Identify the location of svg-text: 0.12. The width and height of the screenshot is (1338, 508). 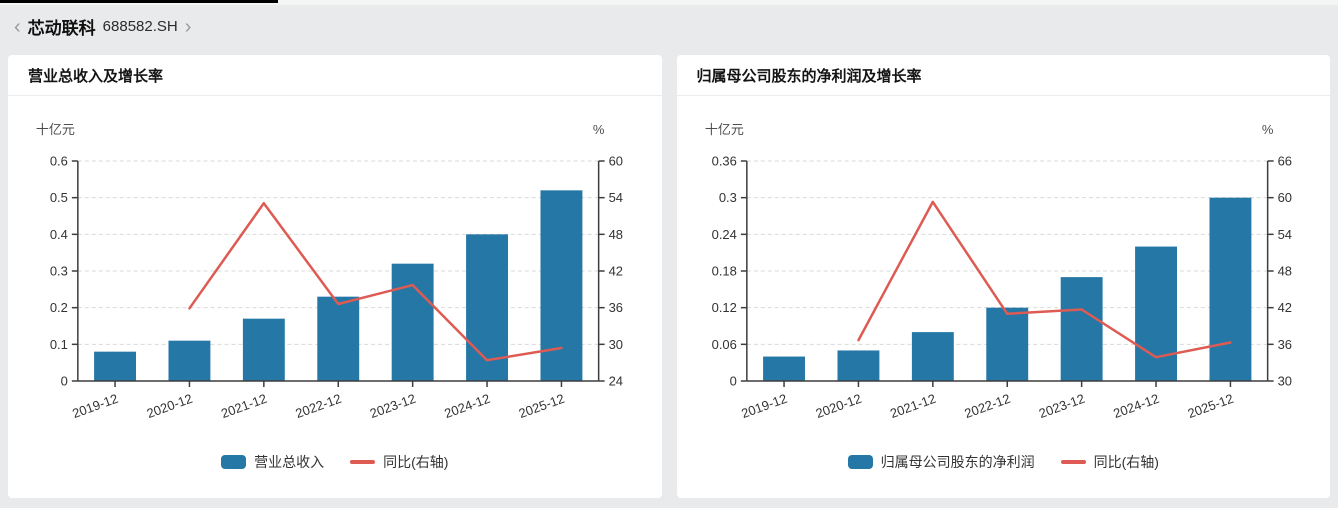
(723, 307).